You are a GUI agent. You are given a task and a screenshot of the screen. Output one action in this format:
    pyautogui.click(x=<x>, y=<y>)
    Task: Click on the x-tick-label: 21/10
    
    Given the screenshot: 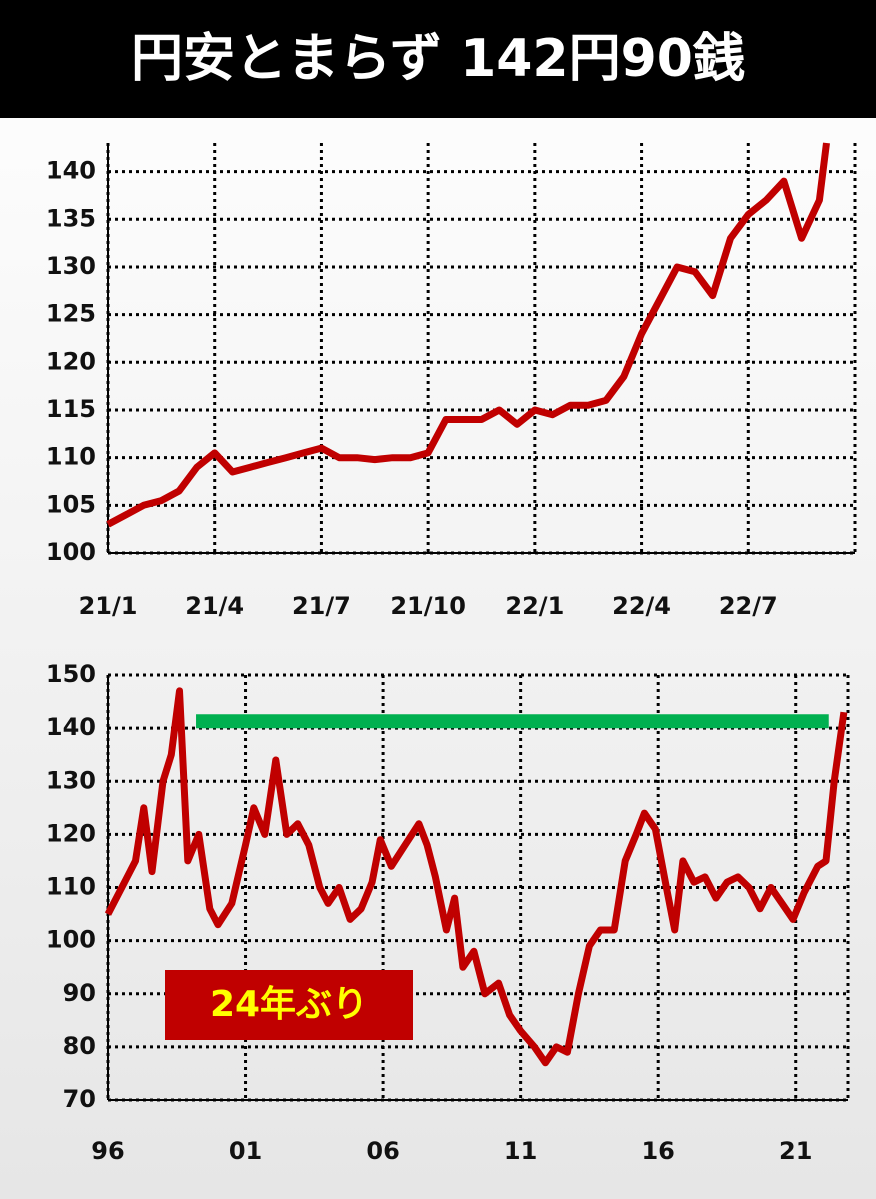 What is the action you would take?
    pyautogui.click(x=428, y=606)
    